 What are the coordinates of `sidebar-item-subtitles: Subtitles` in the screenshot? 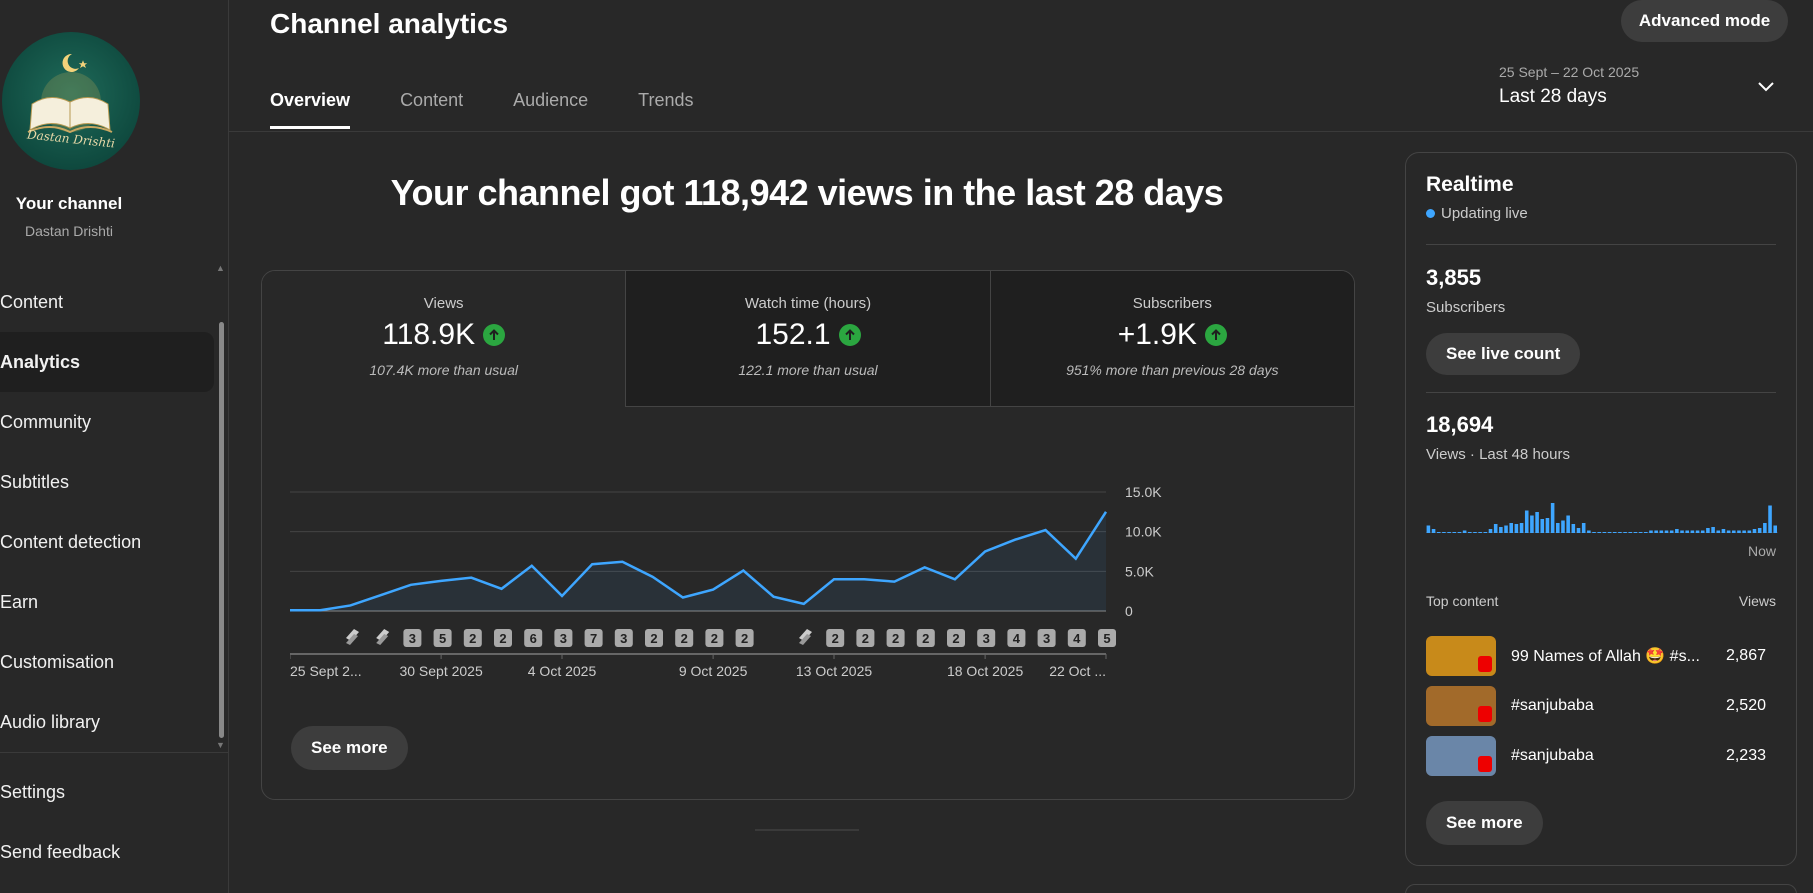 It's located at (35, 481).